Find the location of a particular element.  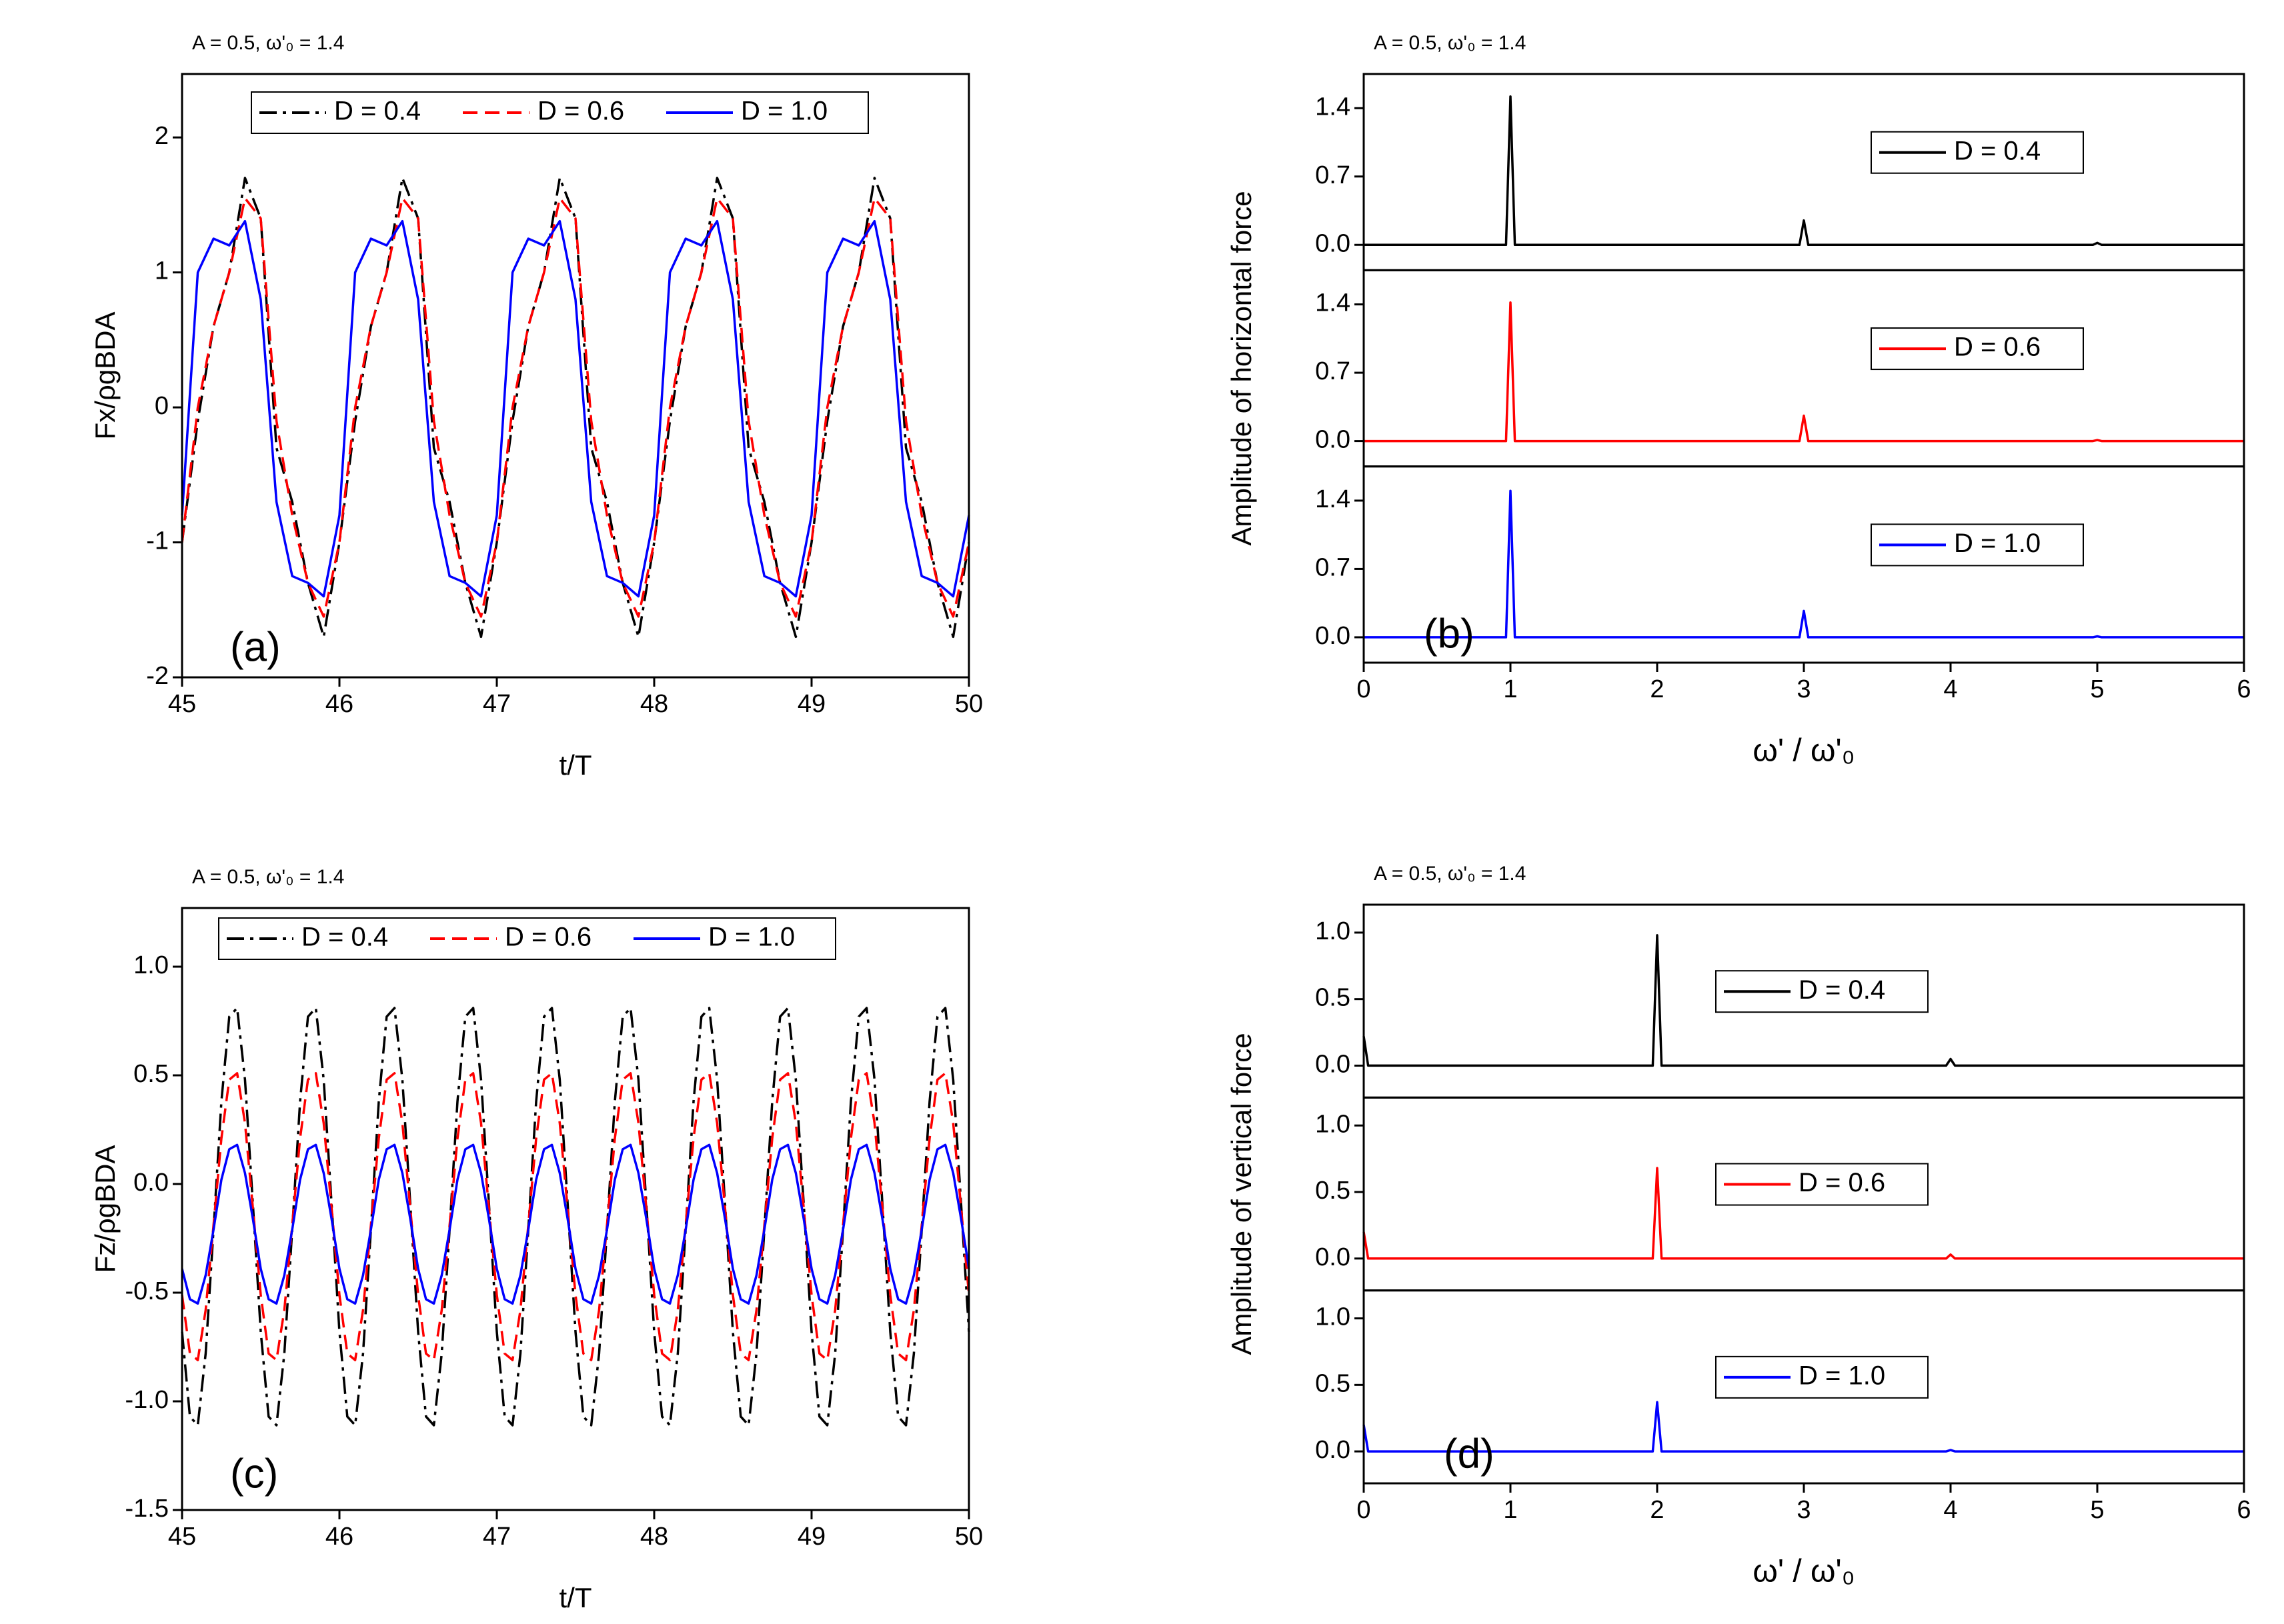

y-axis-label: Fz/ρgBDA is located at coordinates (105, 1209).